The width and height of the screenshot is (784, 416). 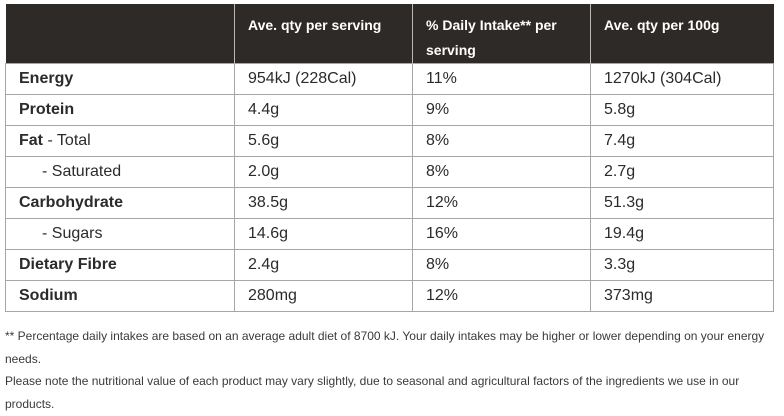 I want to click on per-100g-value: 373mg, so click(x=682, y=296).